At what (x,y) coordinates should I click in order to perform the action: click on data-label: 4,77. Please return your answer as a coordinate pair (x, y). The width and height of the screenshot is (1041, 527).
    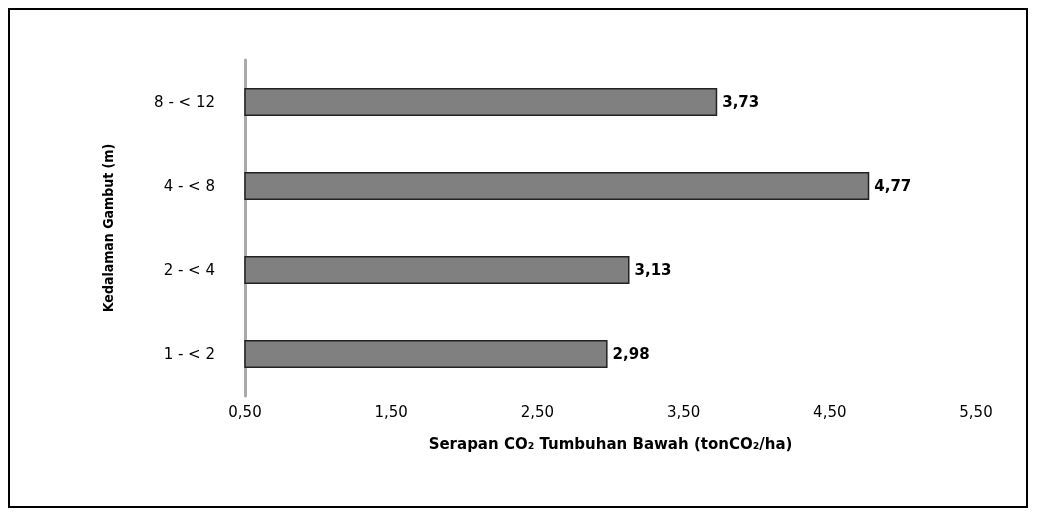
    Looking at the image, I should click on (893, 186).